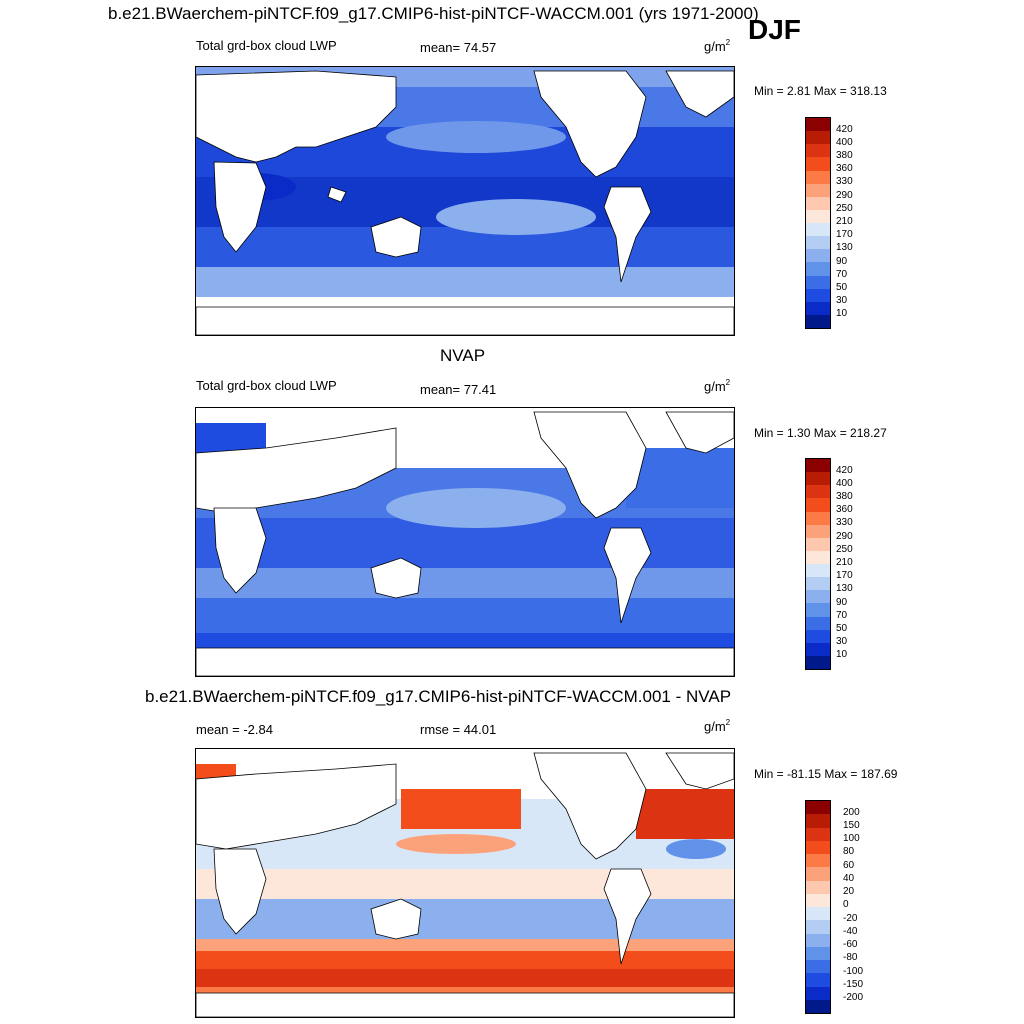 This screenshot has height=1024, width=1024. What do you see at coordinates (850, 931) in the screenshot?
I see `colorbar-tick-label: -40` at bounding box center [850, 931].